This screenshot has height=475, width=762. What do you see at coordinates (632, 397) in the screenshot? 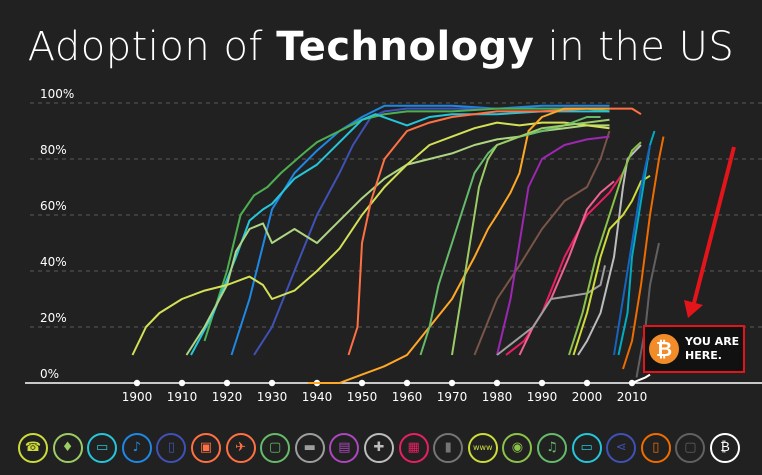
I see `x-tick-label: 2010` at bounding box center [632, 397].